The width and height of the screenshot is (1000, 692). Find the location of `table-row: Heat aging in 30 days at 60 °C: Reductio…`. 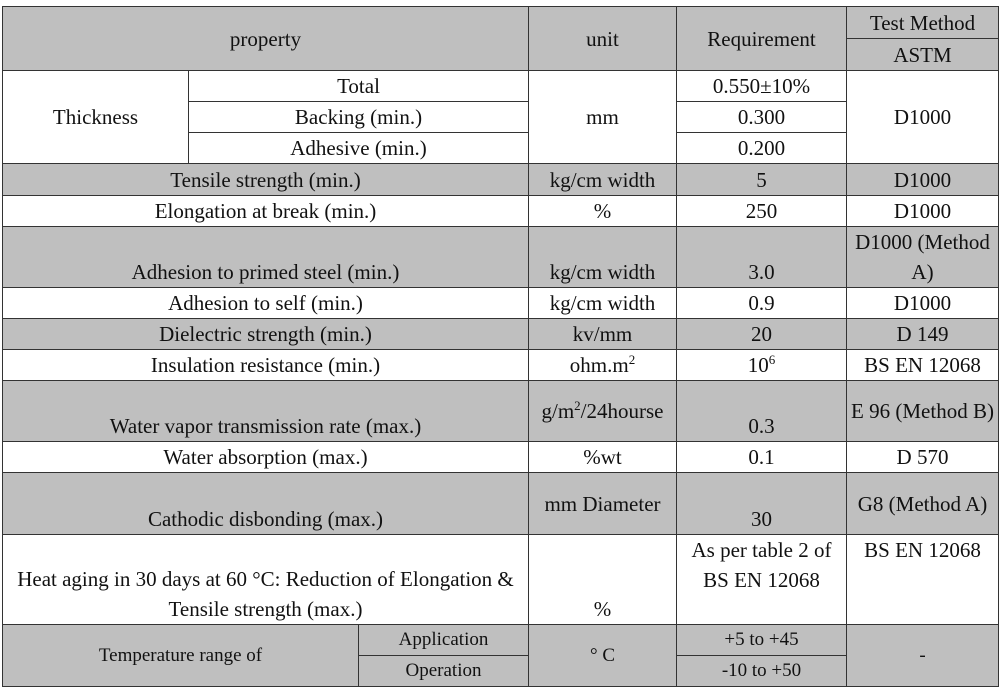

table-row: Heat aging in 30 days at 60 °C: Reductio… is located at coordinates (500, 579).